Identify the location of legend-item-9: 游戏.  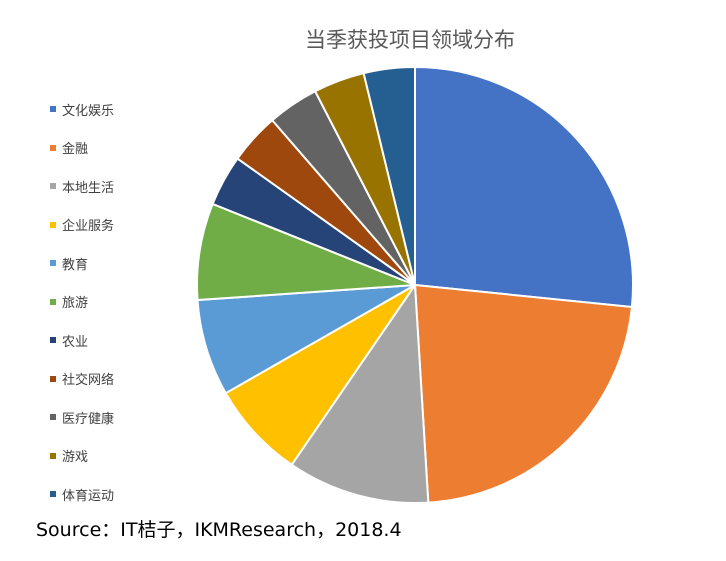
(82, 456).